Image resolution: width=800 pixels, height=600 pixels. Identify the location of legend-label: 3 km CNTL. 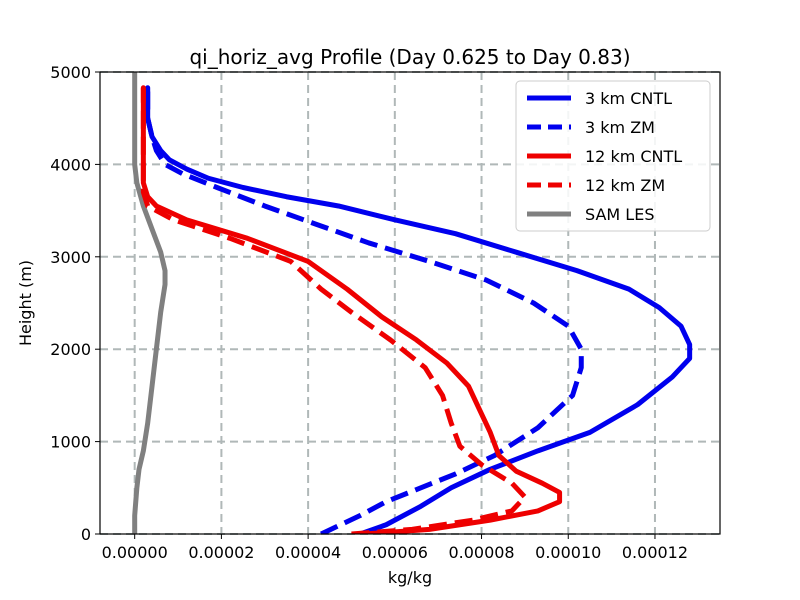
(628, 98).